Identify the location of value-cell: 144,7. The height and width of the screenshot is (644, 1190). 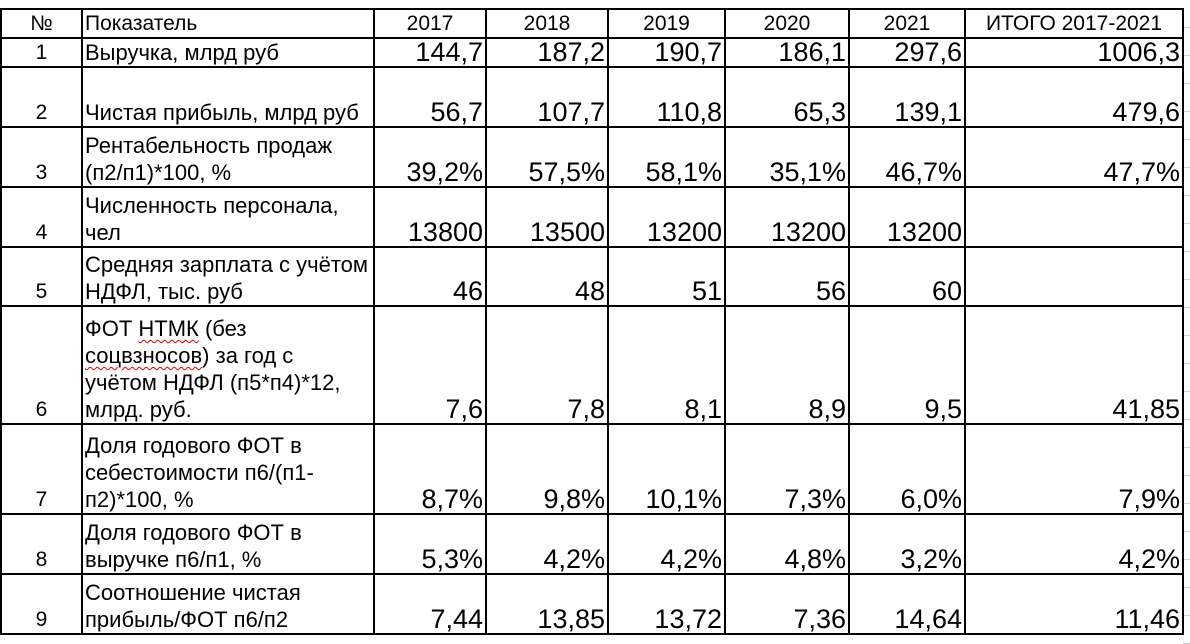
(430, 52).